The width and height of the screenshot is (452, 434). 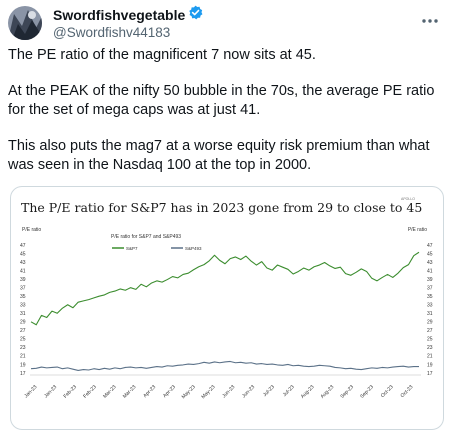 What do you see at coordinates (23, 323) in the screenshot?
I see `y-tick-label-left: 29` at bounding box center [23, 323].